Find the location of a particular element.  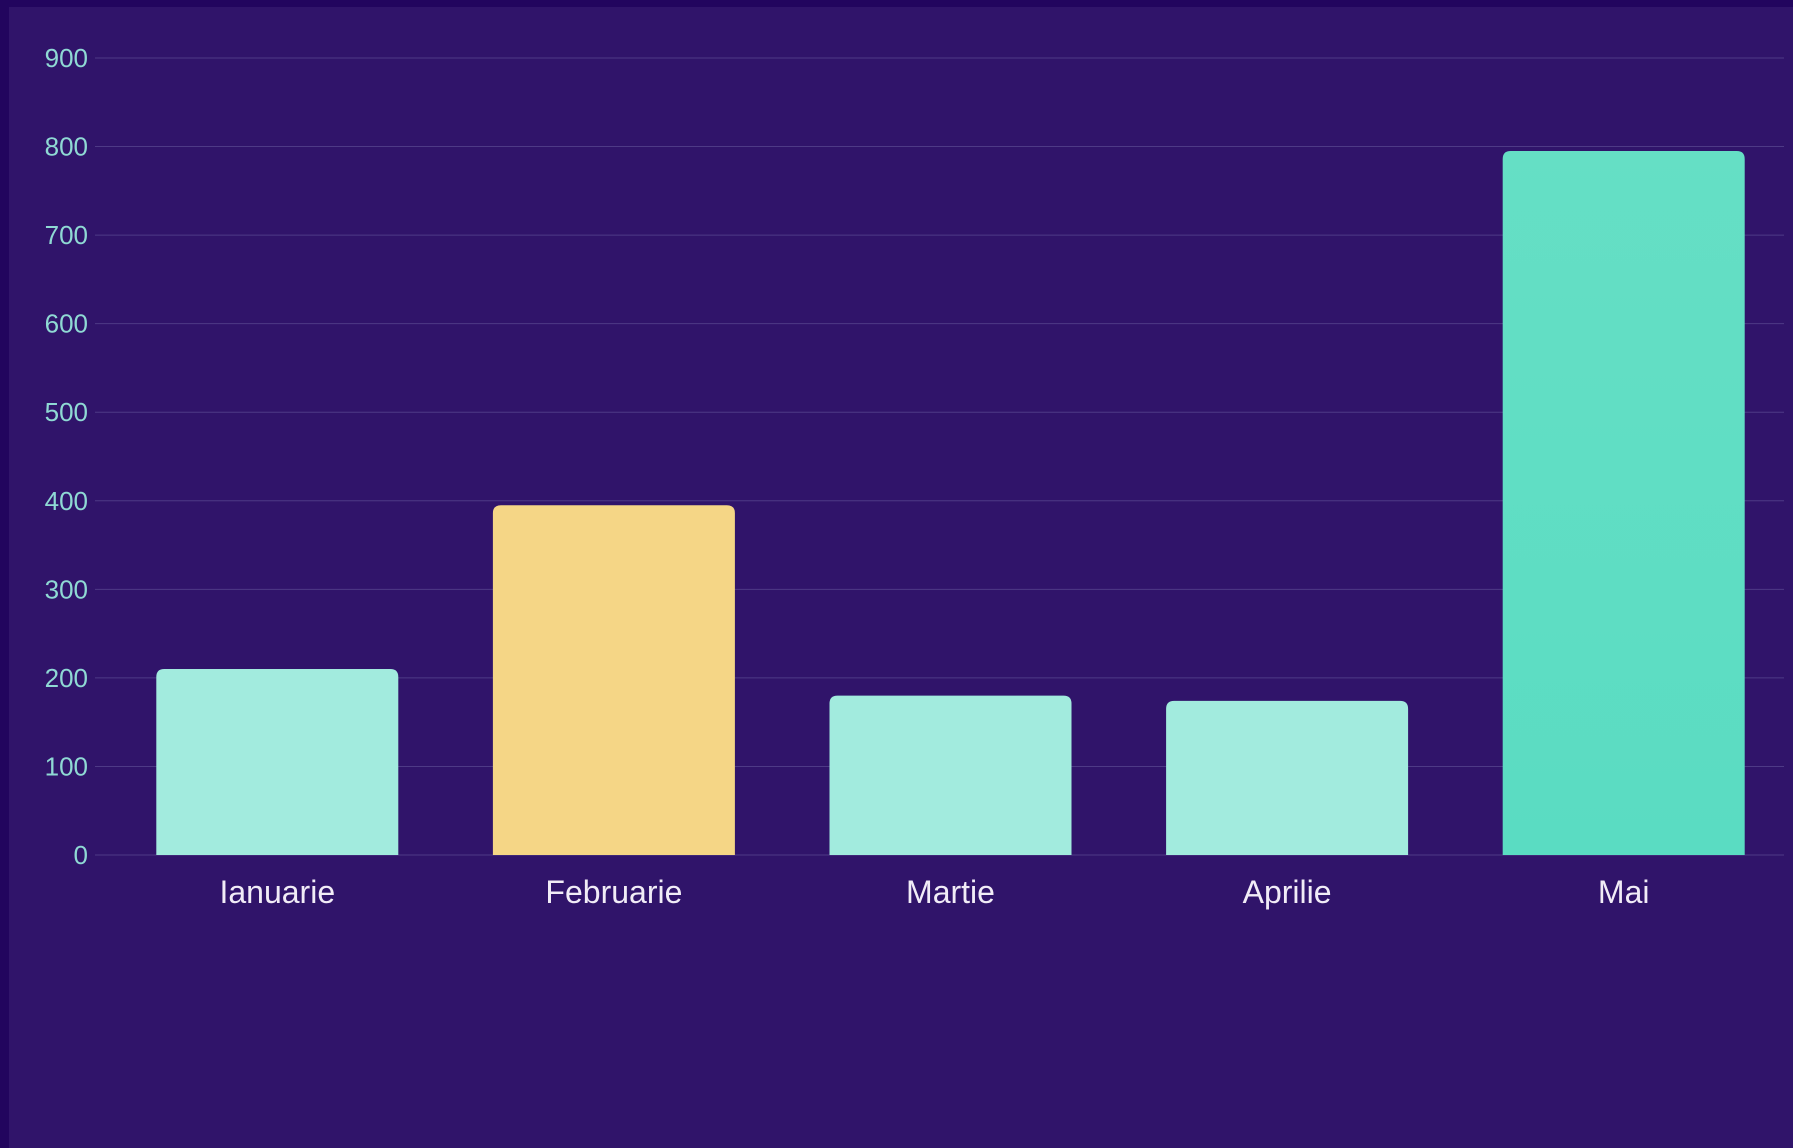

x-category-label: Aprilie is located at coordinates (1287, 892).